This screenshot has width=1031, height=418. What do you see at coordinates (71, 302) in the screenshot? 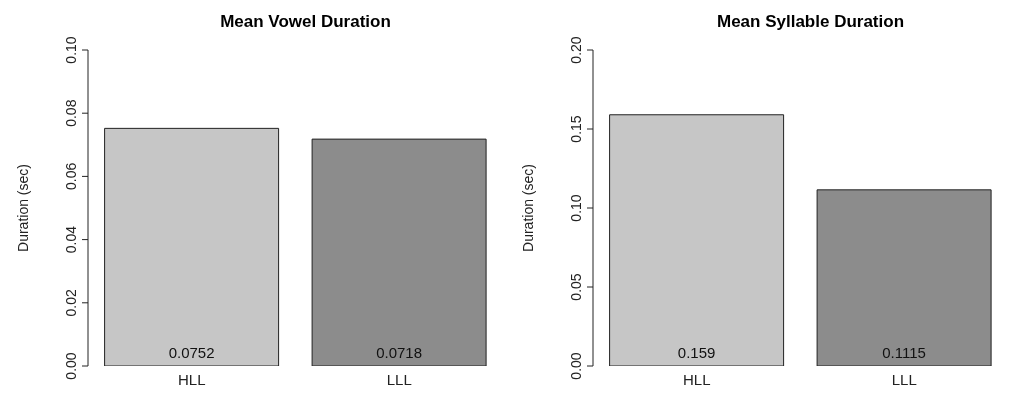
I see `y-tick-label: 0.02` at bounding box center [71, 302].